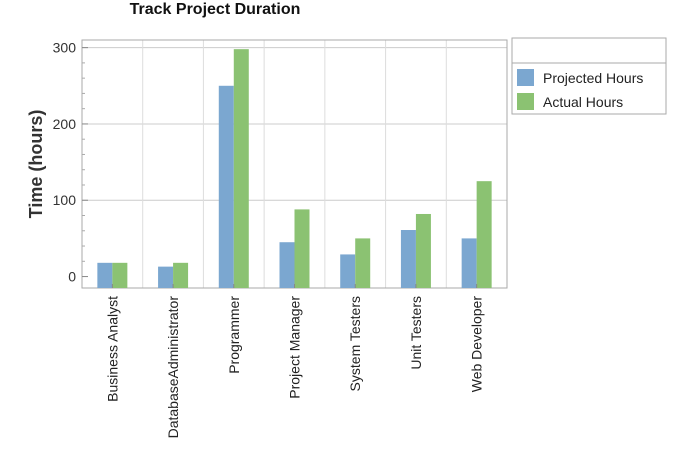 This screenshot has height=475, width=682. I want to click on minor-ticks, so click(83, 162).